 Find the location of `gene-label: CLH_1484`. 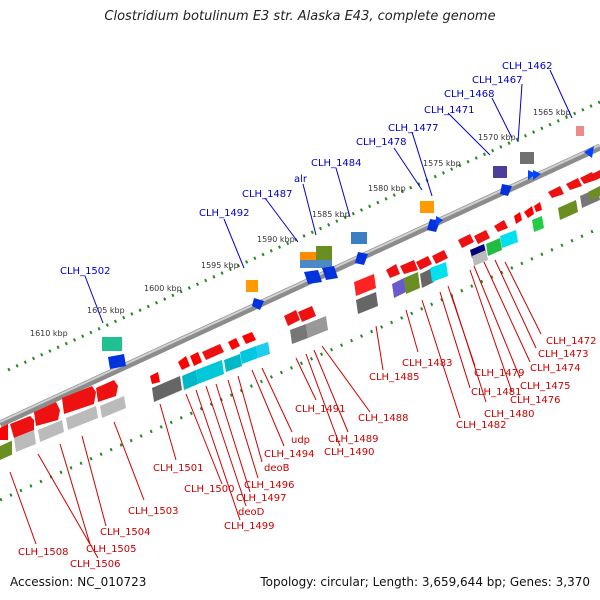

gene-label: CLH_1484 is located at coordinates (336, 163).